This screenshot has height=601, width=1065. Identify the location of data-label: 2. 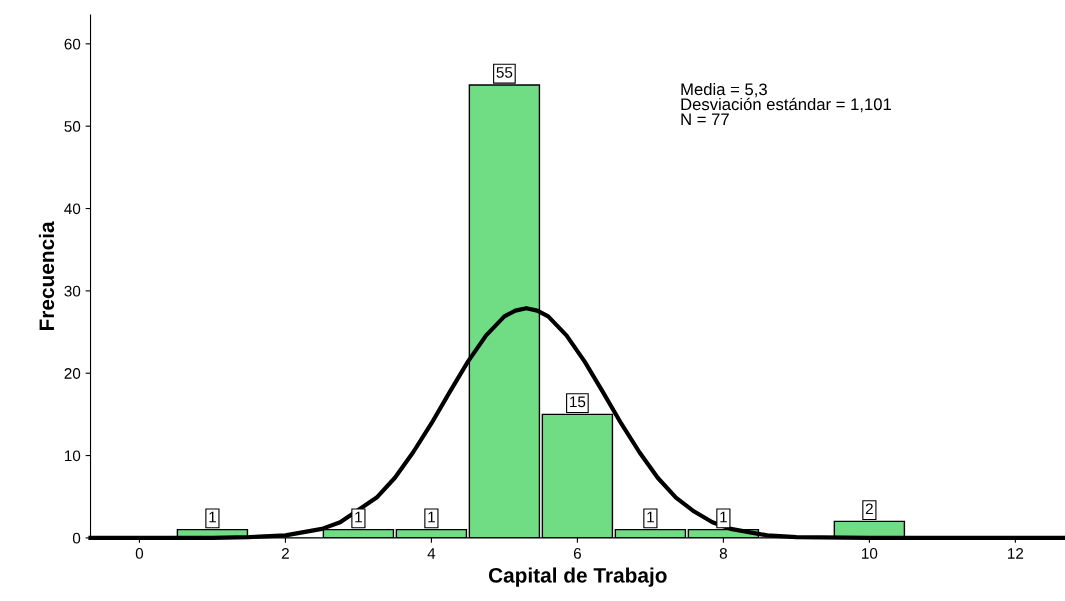
(869, 509).